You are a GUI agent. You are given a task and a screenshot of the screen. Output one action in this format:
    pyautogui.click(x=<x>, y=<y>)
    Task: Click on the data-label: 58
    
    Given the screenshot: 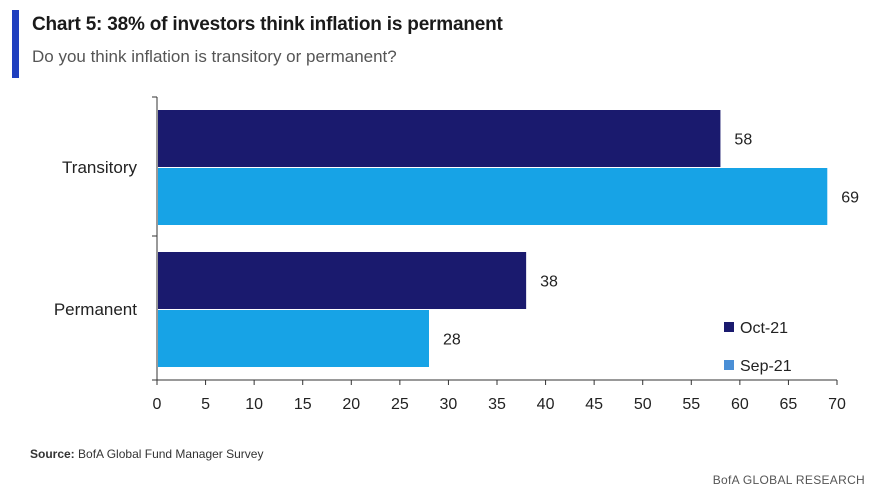 What is the action you would take?
    pyautogui.click(x=743, y=140)
    